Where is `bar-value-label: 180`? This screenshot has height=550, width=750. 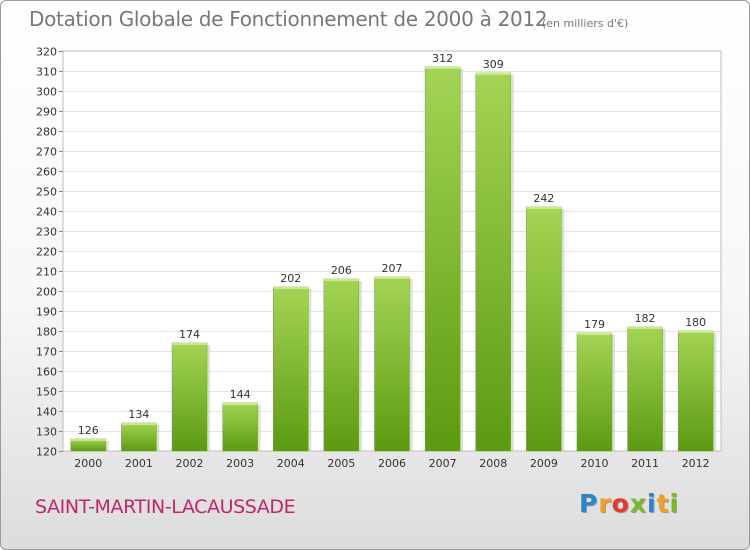
bar-value-label: 180 is located at coordinates (695, 322).